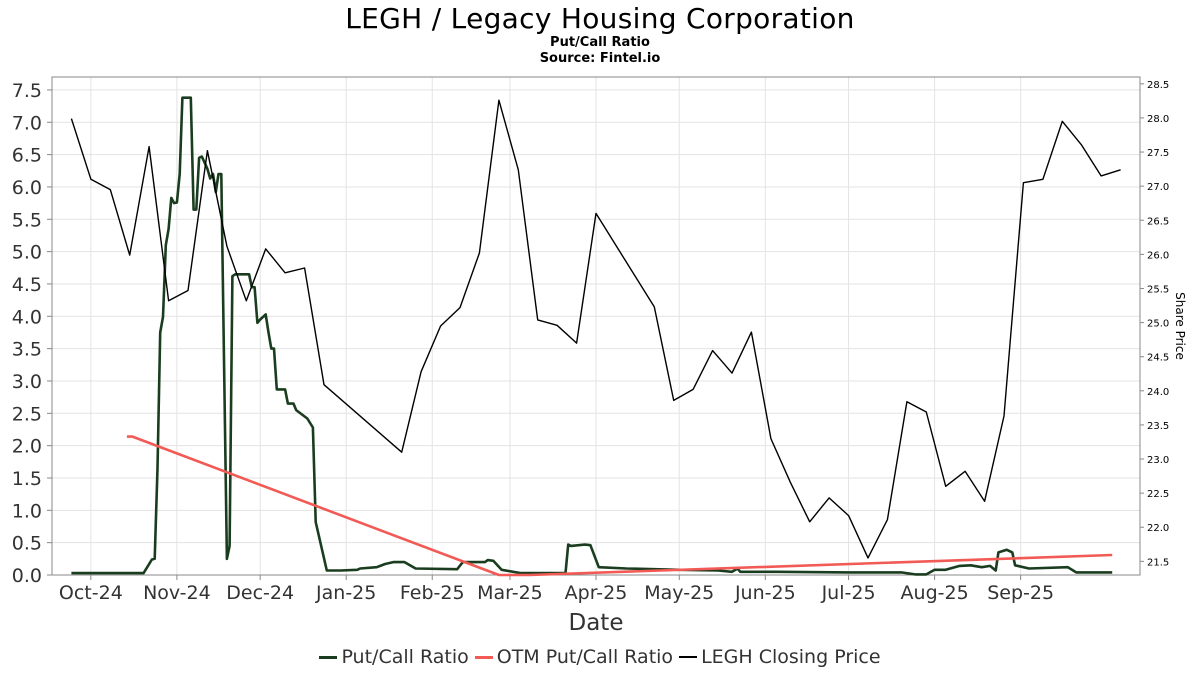 Image resolution: width=1200 pixels, height=675 pixels. I want to click on legend-item-put-call: Put/Call Ratio, so click(394, 657).